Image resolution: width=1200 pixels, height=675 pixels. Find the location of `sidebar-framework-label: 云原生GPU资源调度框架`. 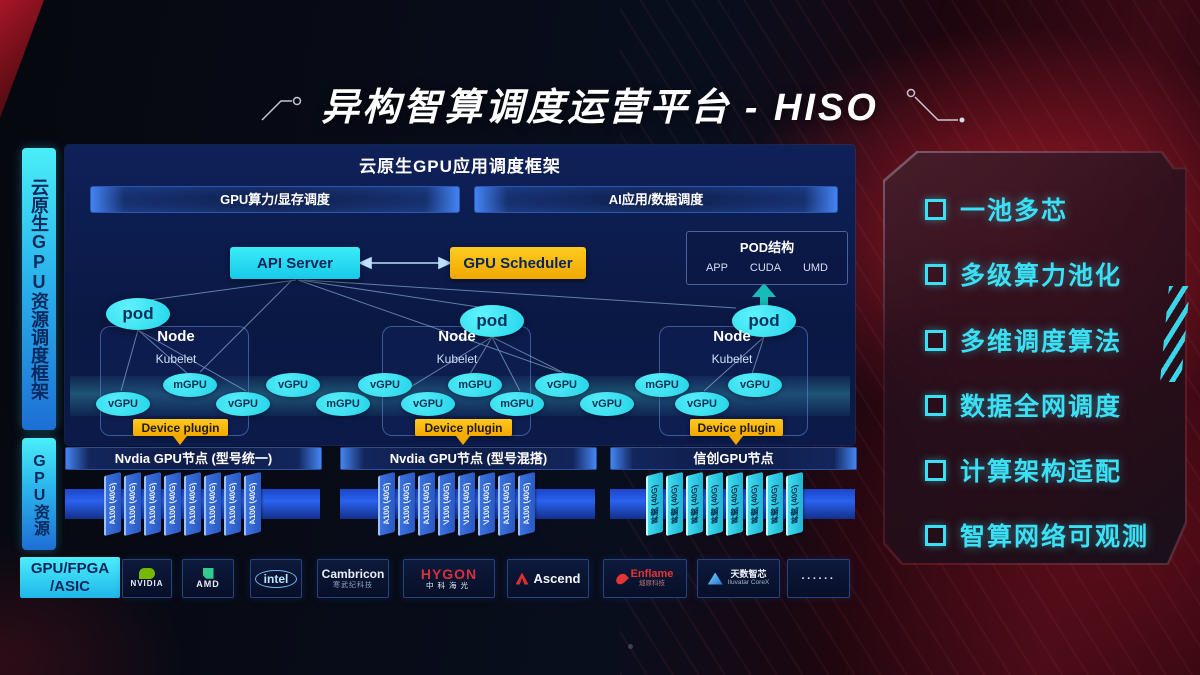

sidebar-framework-label: 云原生GPU资源调度框架 is located at coordinates (39, 289).